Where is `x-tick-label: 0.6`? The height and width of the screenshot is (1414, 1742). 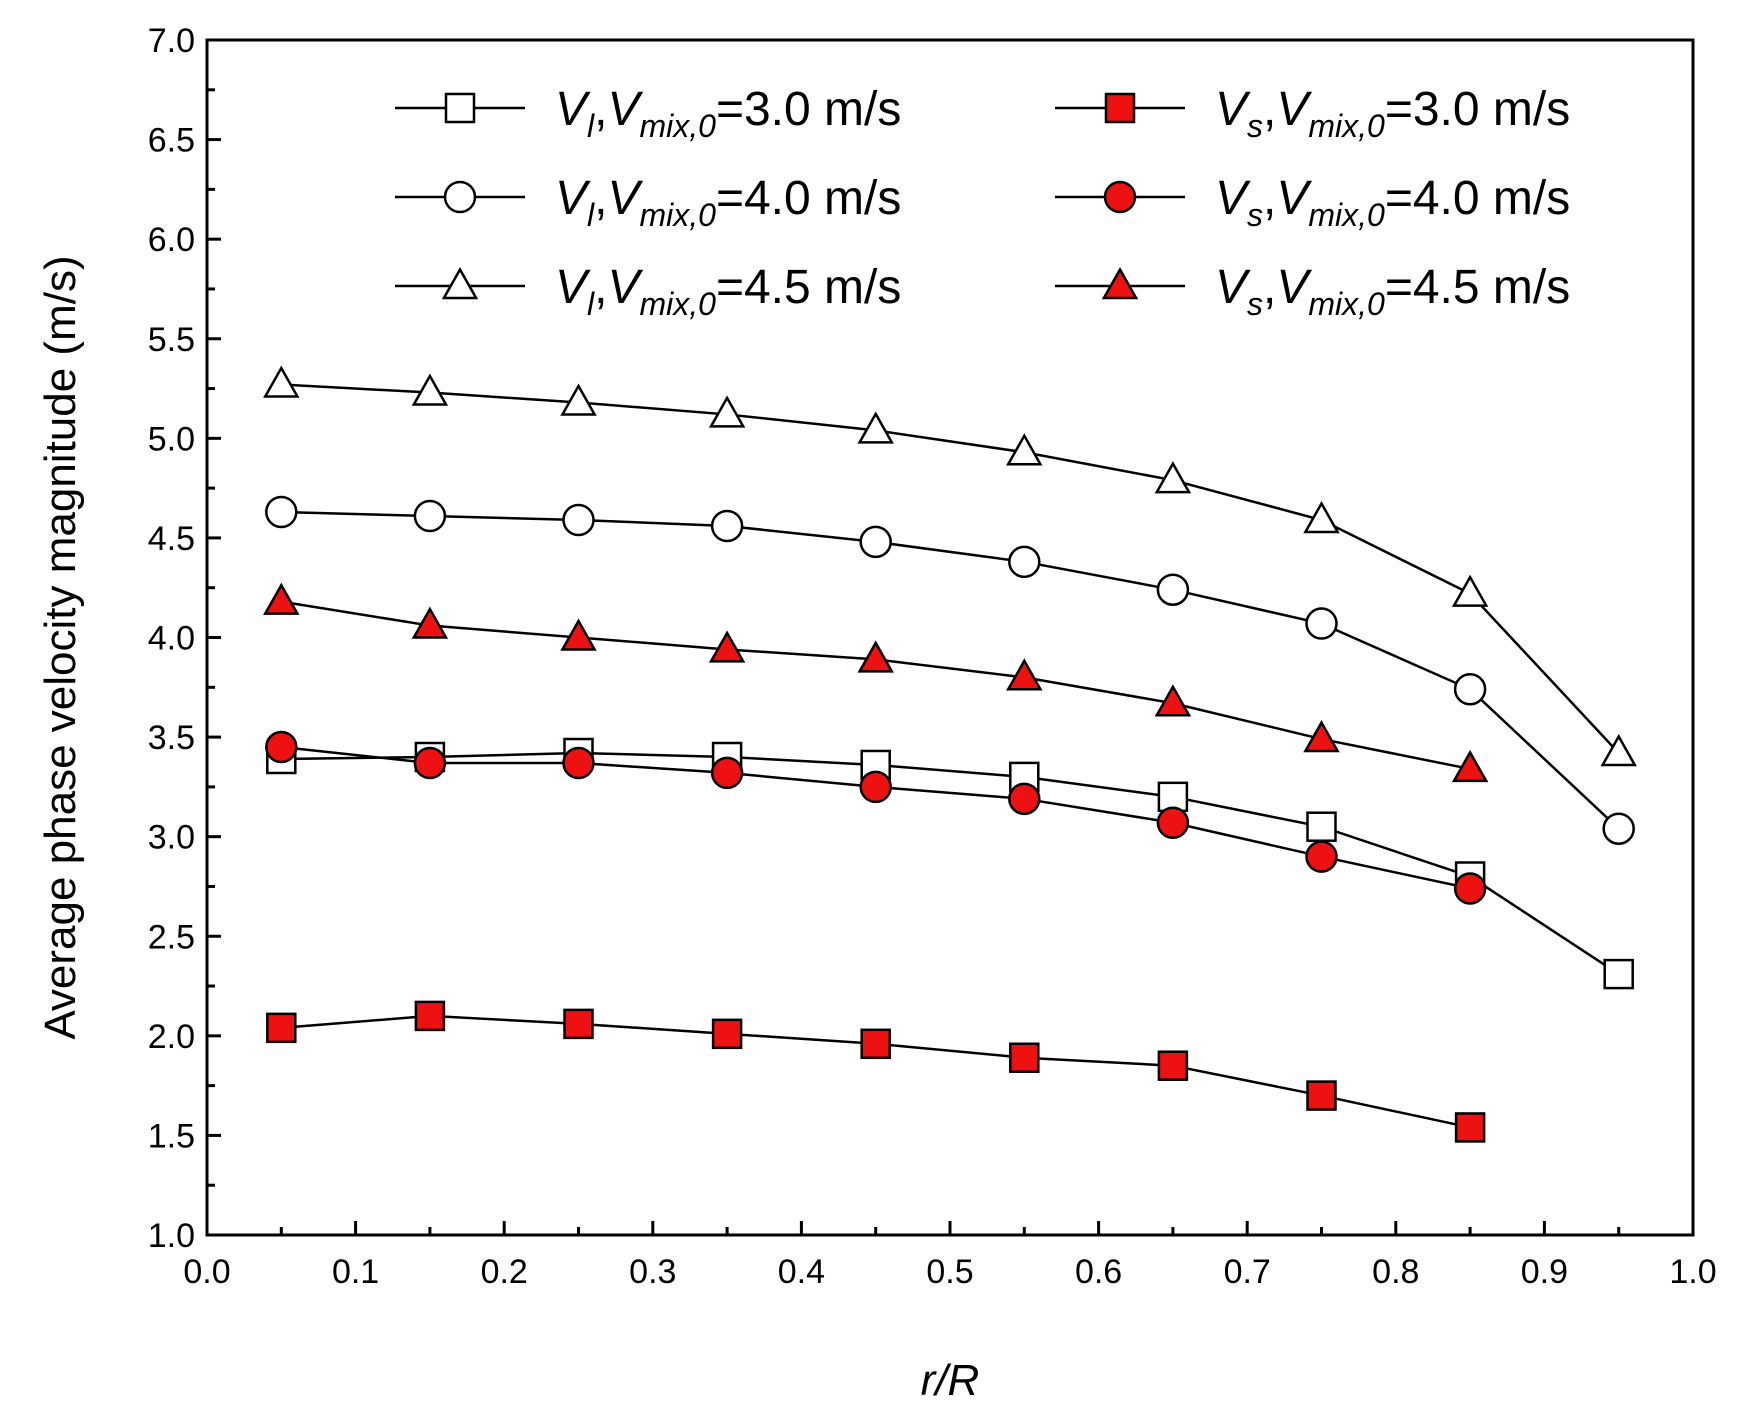 x-tick-label: 0.6 is located at coordinates (1098, 1272).